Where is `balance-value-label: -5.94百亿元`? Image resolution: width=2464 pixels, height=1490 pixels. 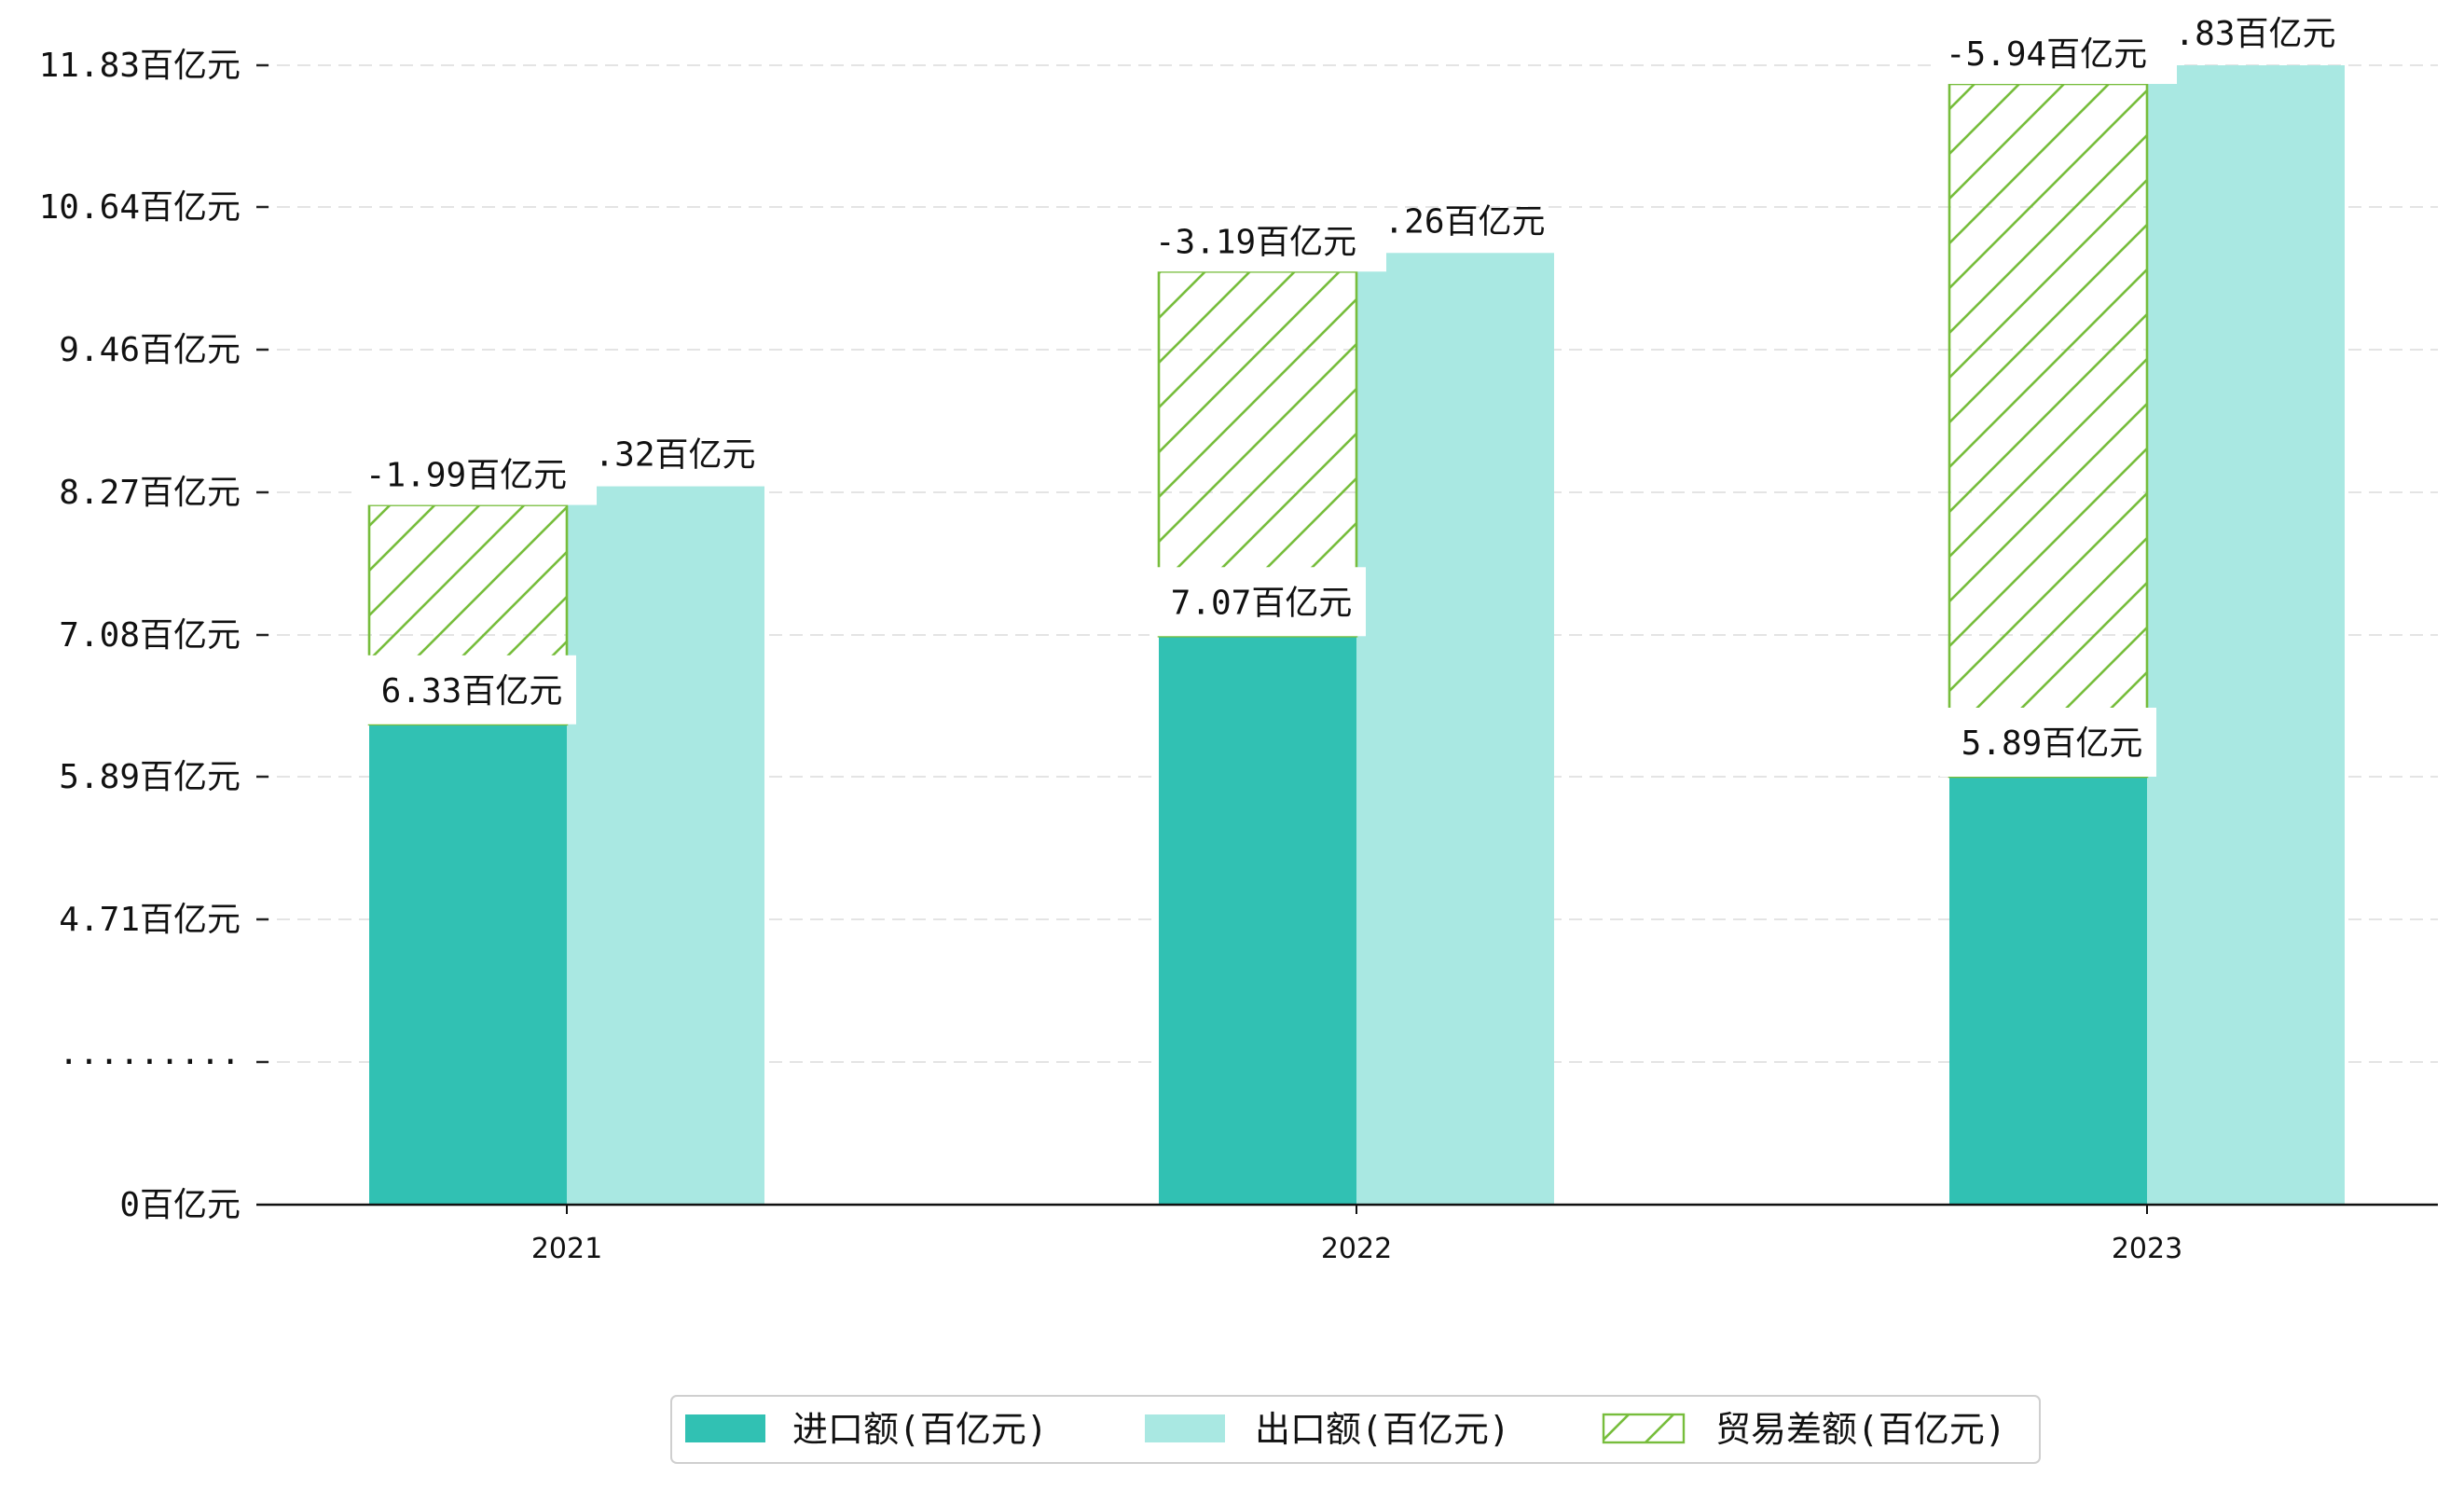
balance-value-label: -5.94百亿元 is located at coordinates (2047, 55).